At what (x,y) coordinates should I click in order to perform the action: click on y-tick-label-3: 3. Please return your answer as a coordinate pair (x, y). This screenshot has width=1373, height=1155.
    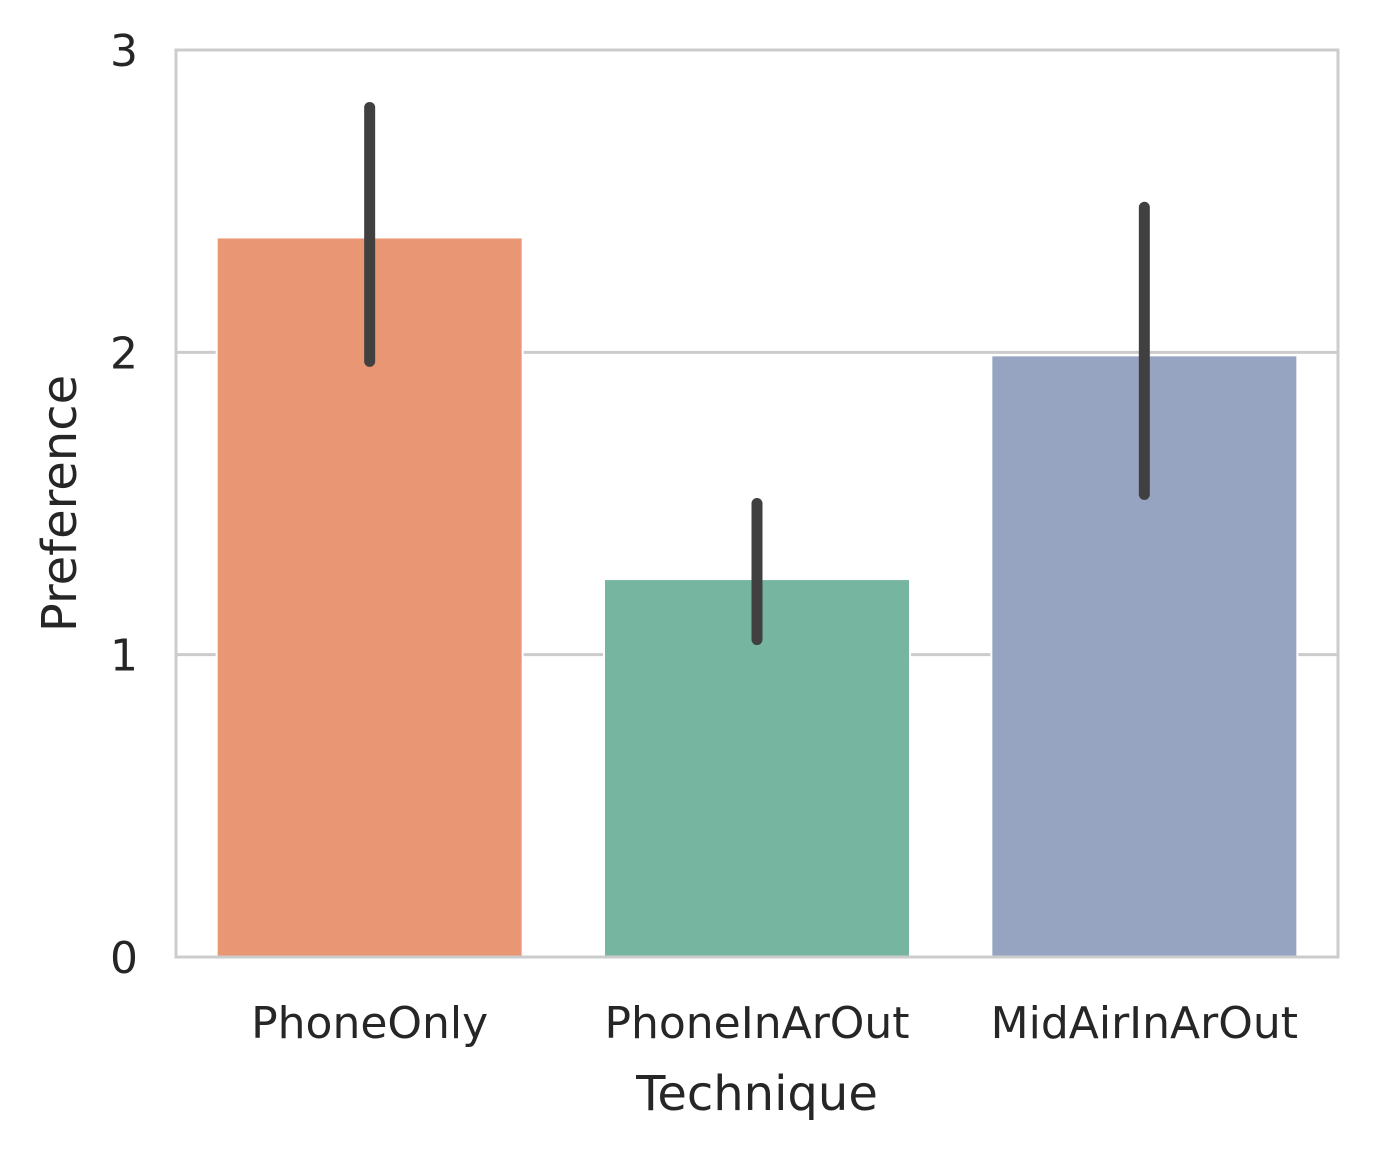
    Looking at the image, I should click on (124, 51).